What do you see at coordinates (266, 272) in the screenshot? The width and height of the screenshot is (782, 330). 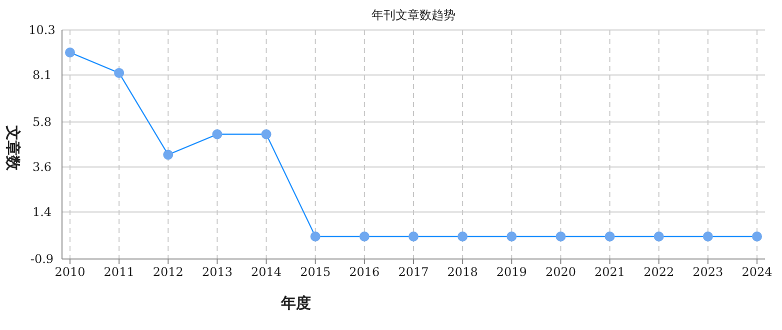 I see `x-tick-label: 2014` at bounding box center [266, 272].